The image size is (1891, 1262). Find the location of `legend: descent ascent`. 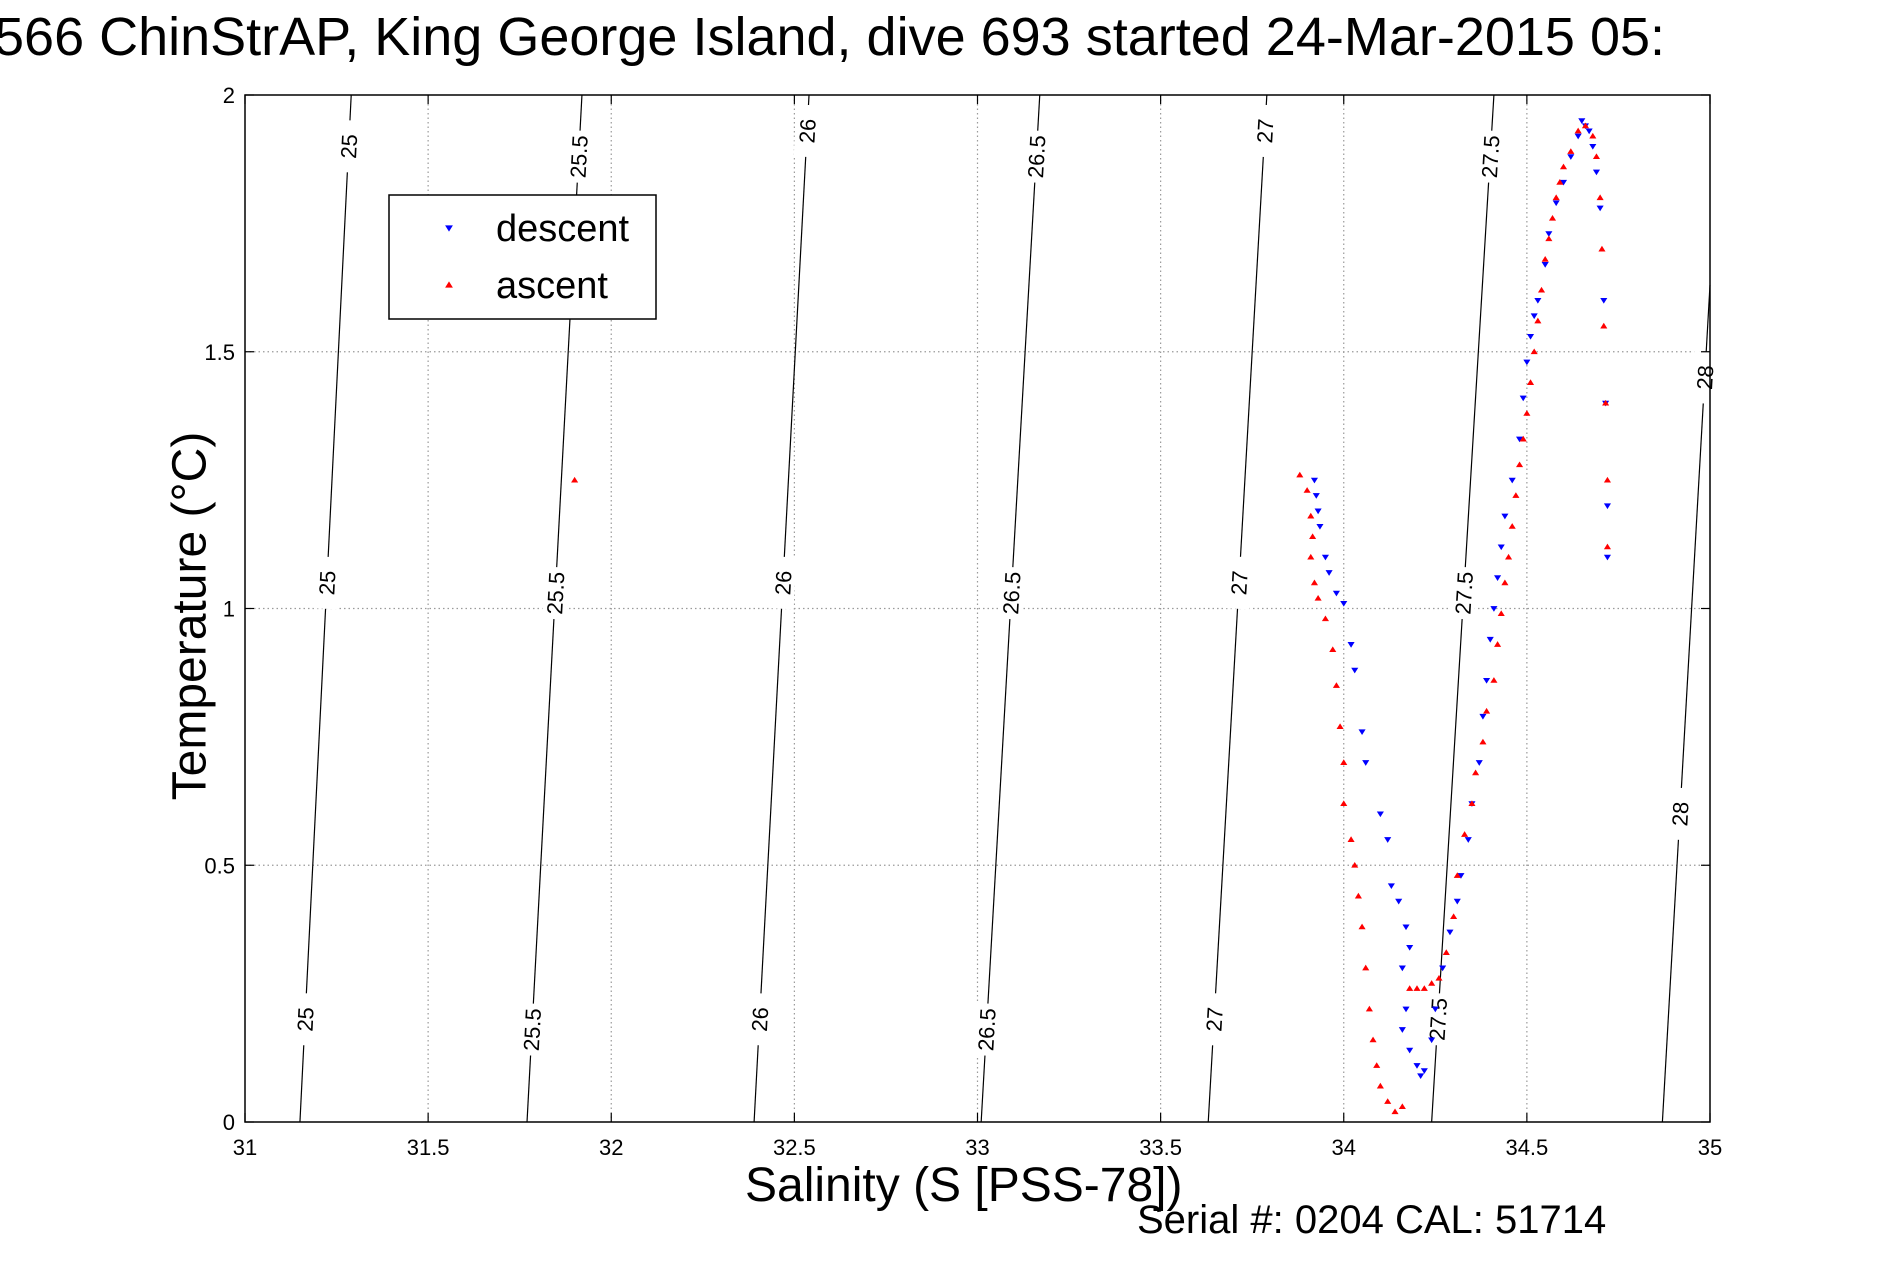

legend: descent ascent is located at coordinates (522, 257).